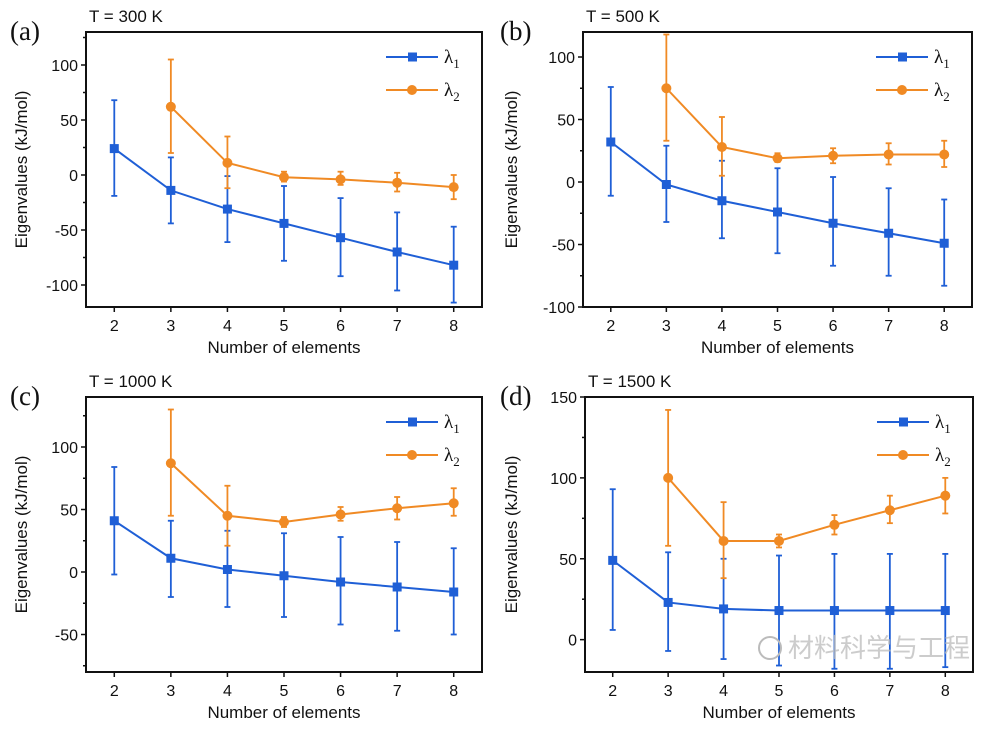 The width and height of the screenshot is (984, 732). Describe the element at coordinates (515, 31) in the screenshot. I see `panel-label: (b)` at that location.